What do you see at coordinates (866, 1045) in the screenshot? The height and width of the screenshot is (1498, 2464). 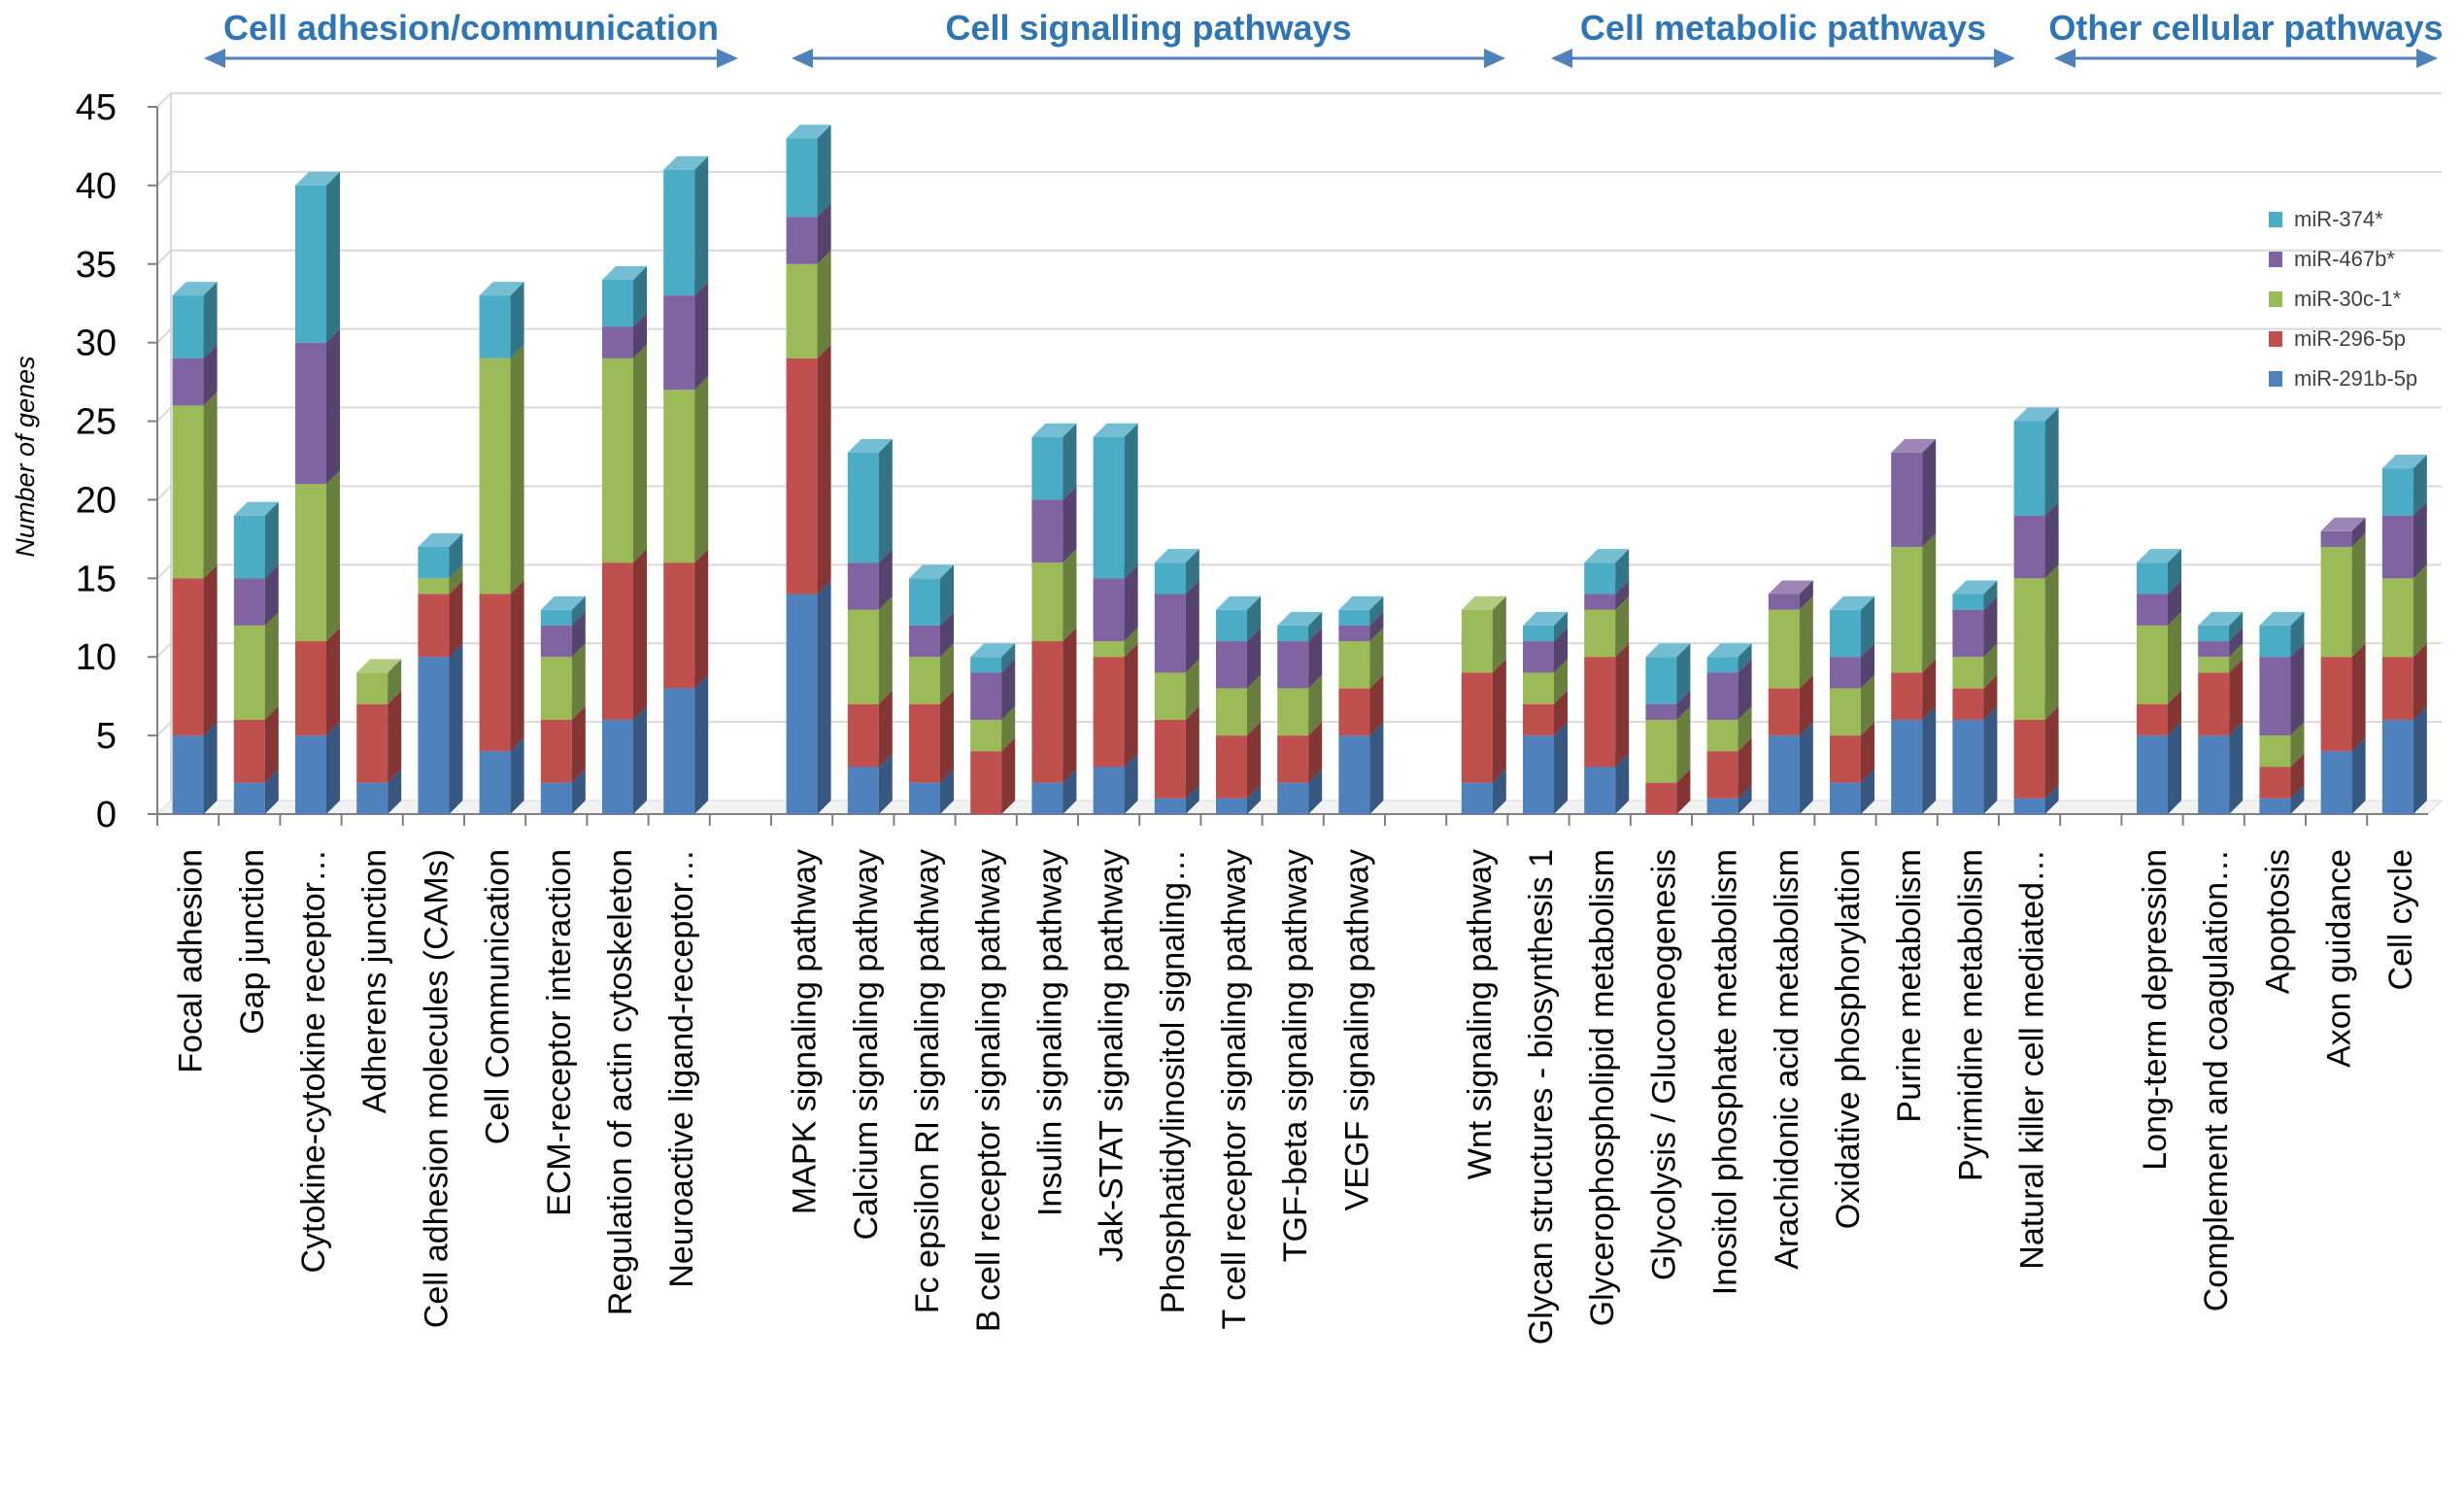 I see `x-tick-label: Calcium signaling pathway` at bounding box center [866, 1045].